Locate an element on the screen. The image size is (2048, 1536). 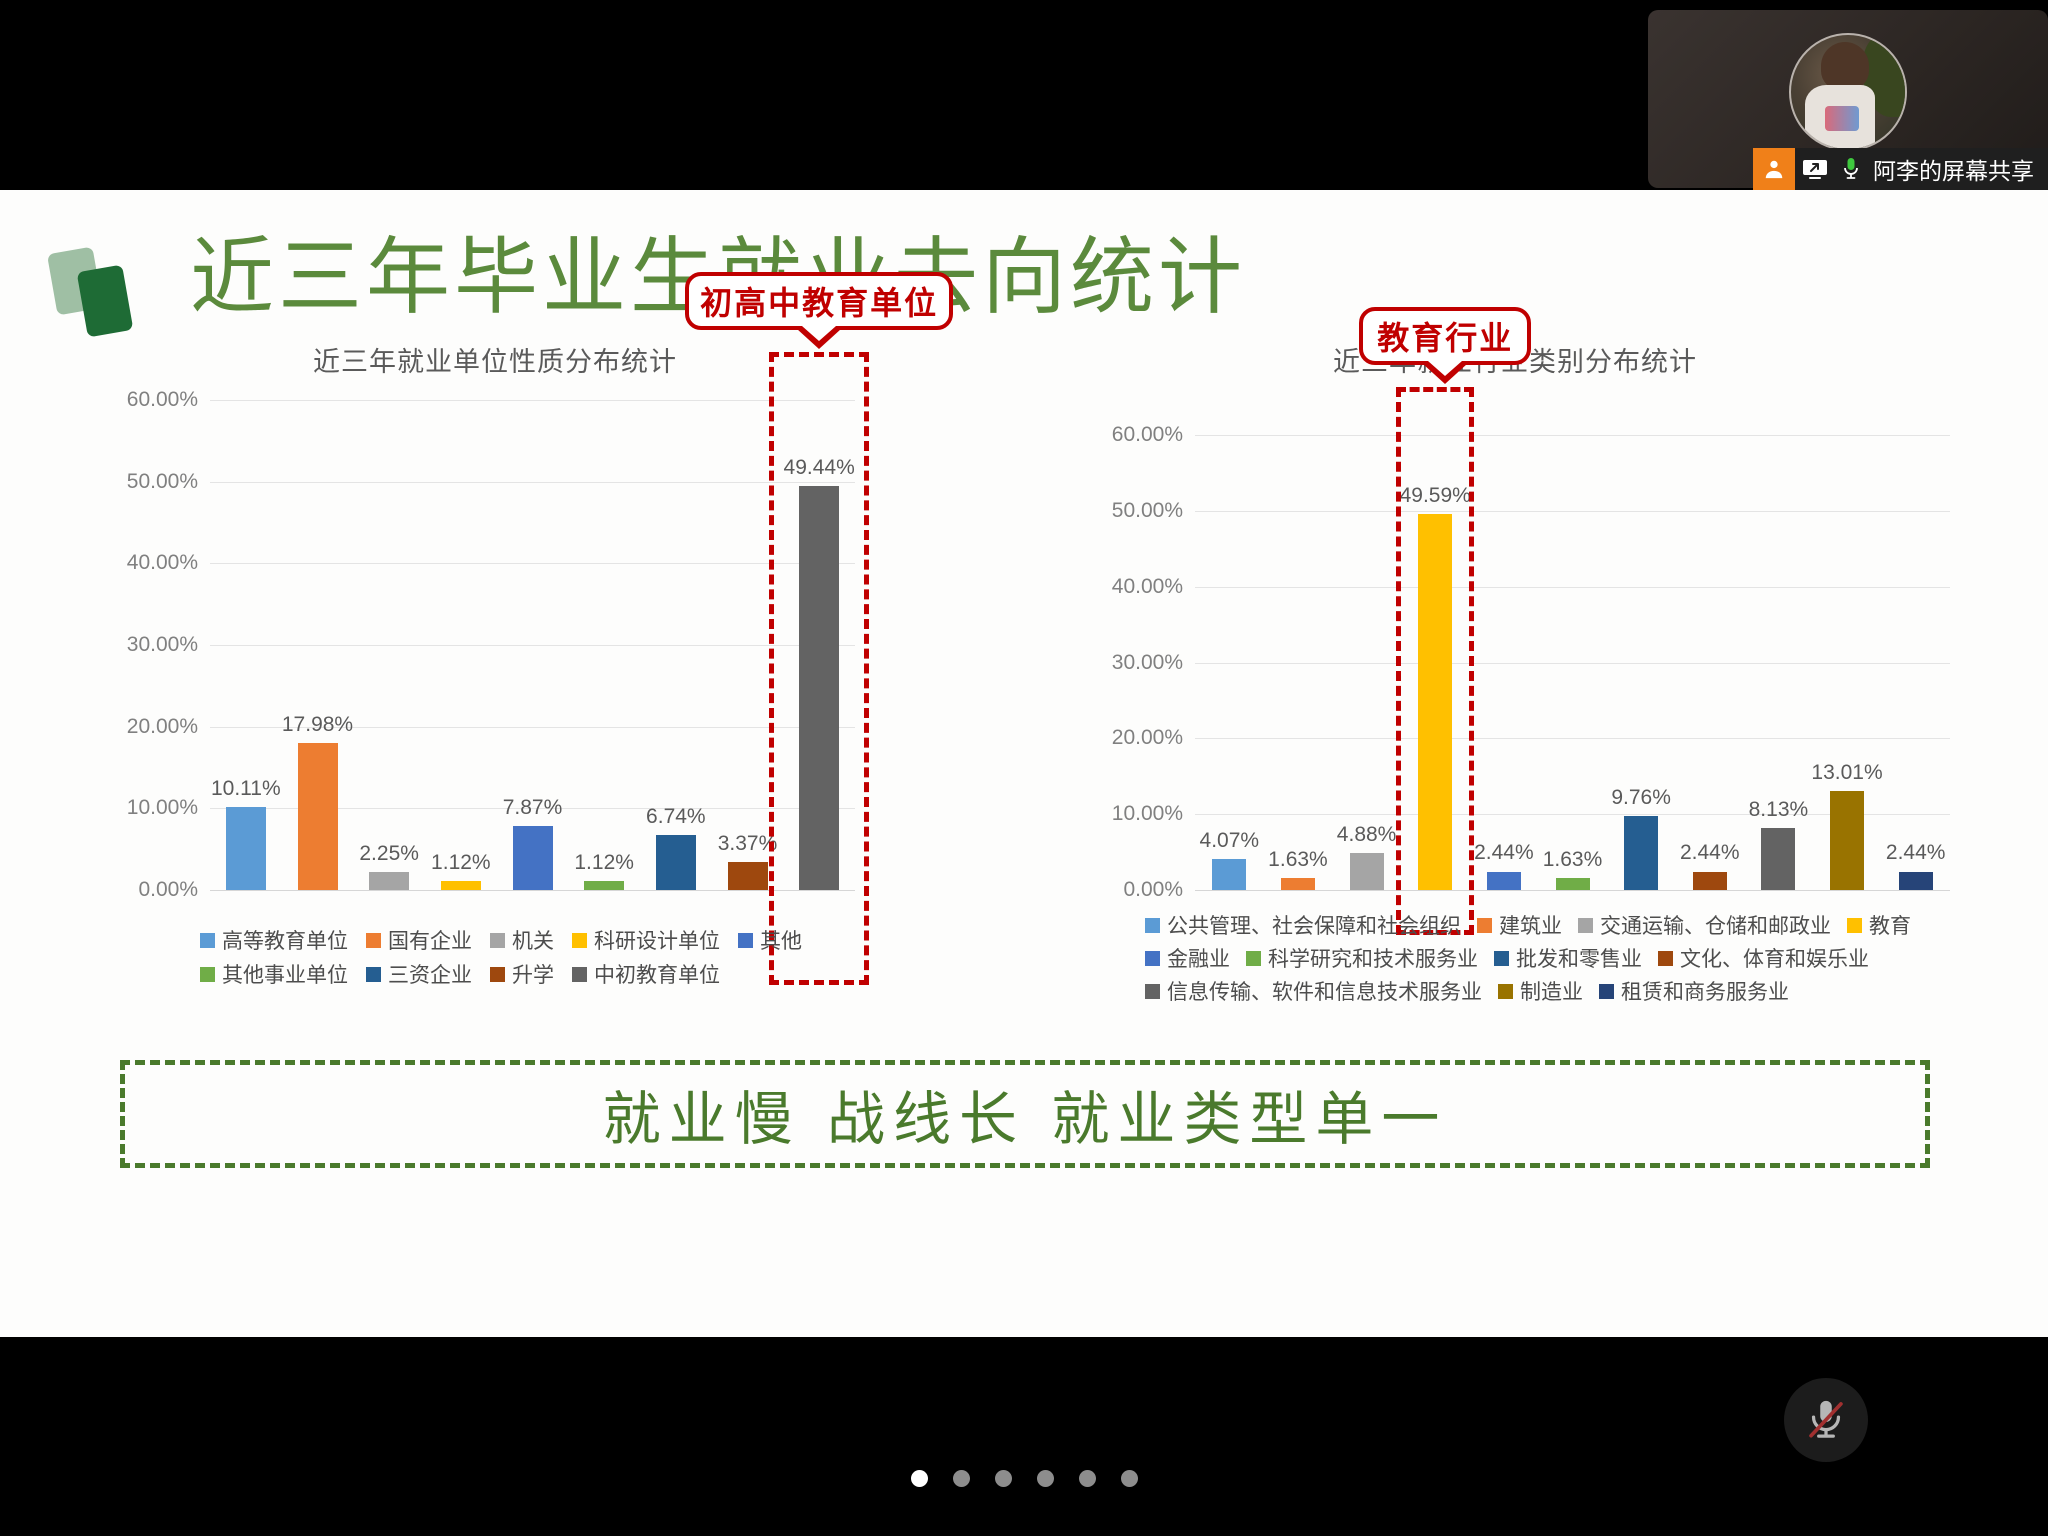
legend-item: 交通运输、仓储和邮政业 is located at coordinates (1704, 925).